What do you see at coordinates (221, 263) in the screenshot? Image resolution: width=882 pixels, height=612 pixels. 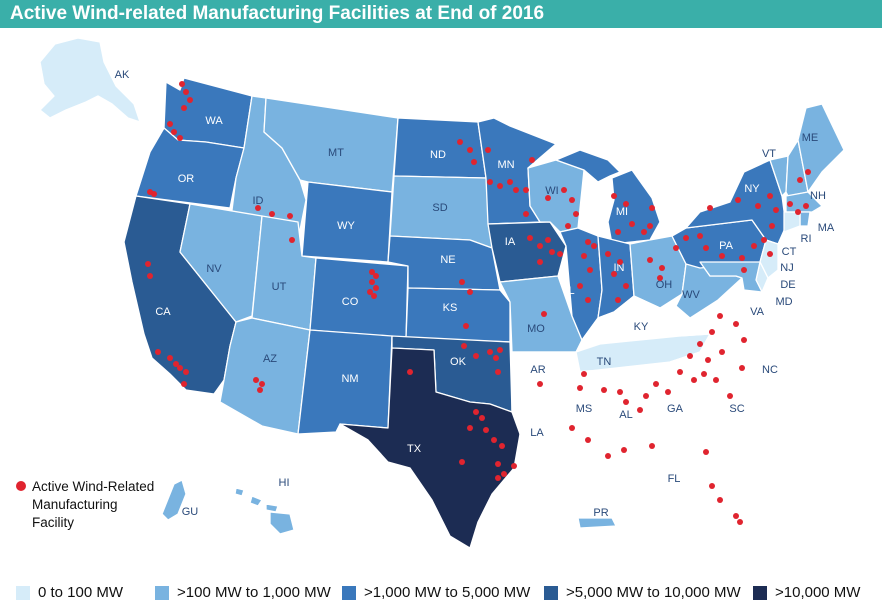 I see `state-NV` at bounding box center [221, 263].